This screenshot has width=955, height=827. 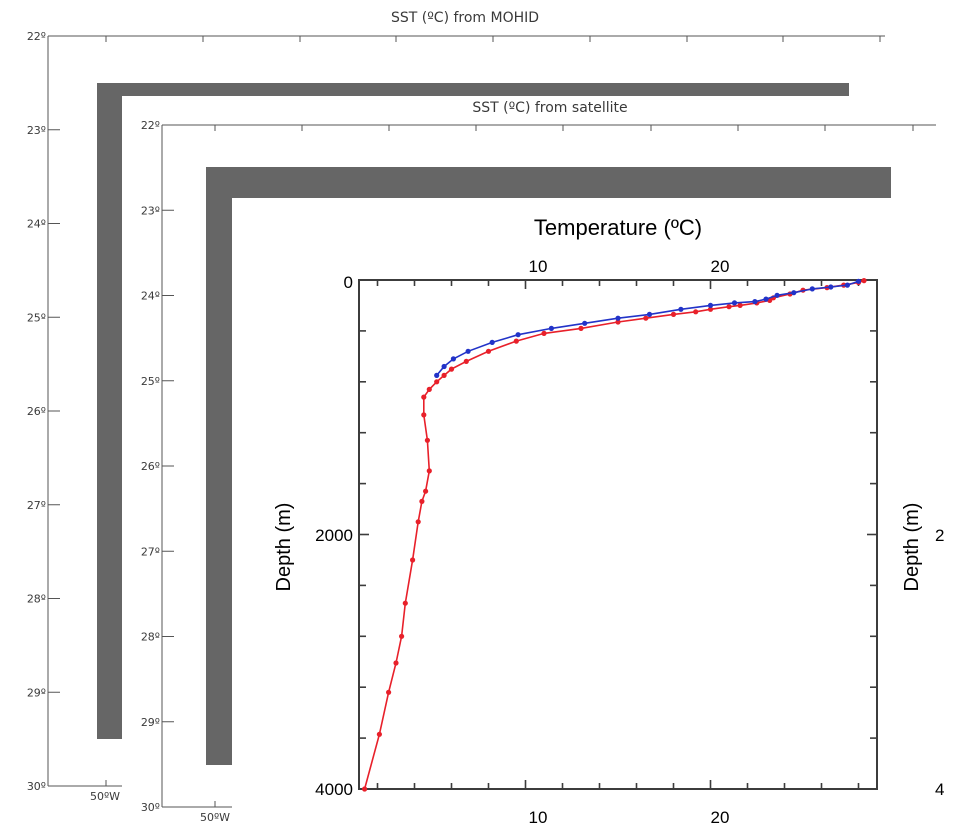 What do you see at coordinates (109, 411) in the screenshot?
I see `mohid-map-shadow-left` at bounding box center [109, 411].